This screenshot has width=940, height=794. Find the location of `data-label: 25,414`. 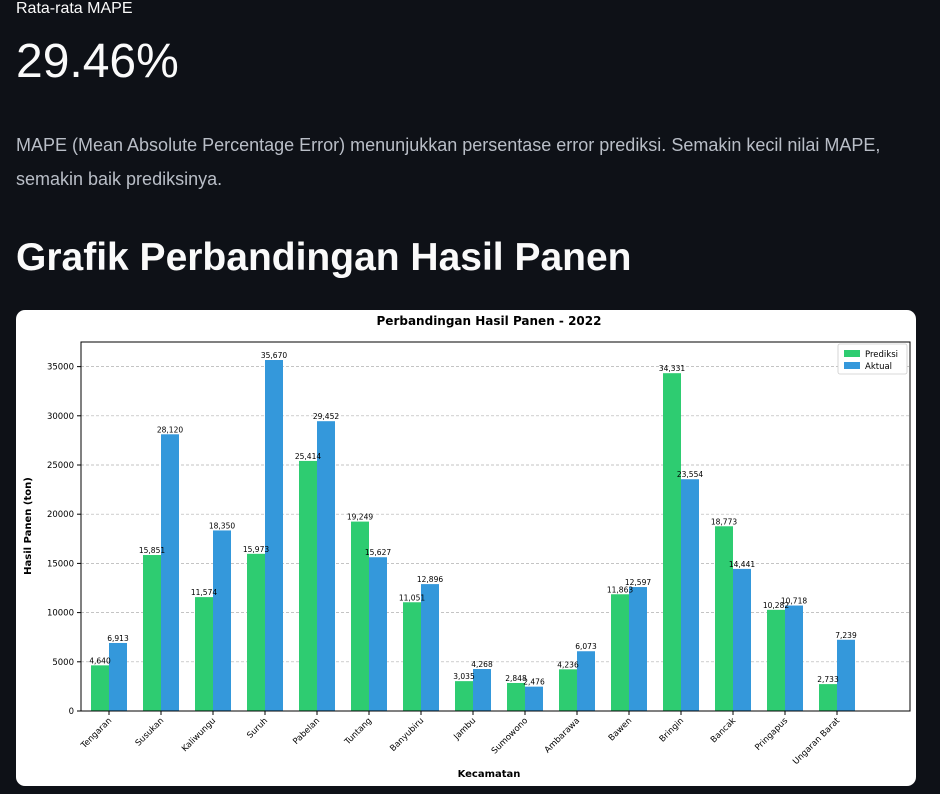

data-label: 25,414 is located at coordinates (308, 456).